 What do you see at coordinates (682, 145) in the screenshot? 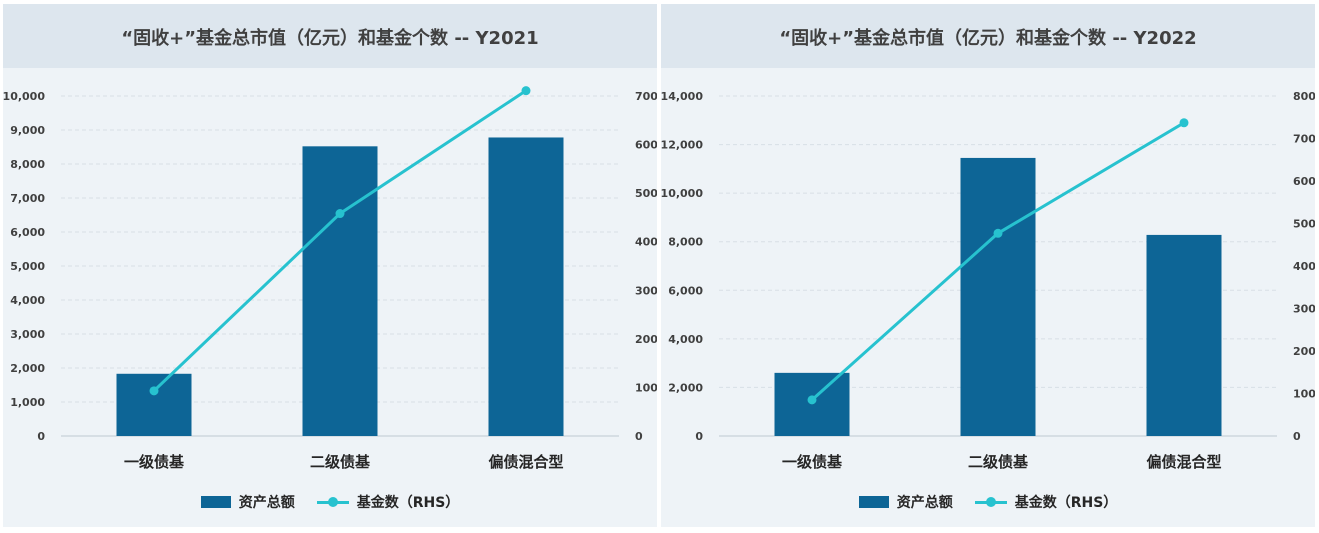
I see `y-tick-label-left: 12,000` at bounding box center [682, 145].